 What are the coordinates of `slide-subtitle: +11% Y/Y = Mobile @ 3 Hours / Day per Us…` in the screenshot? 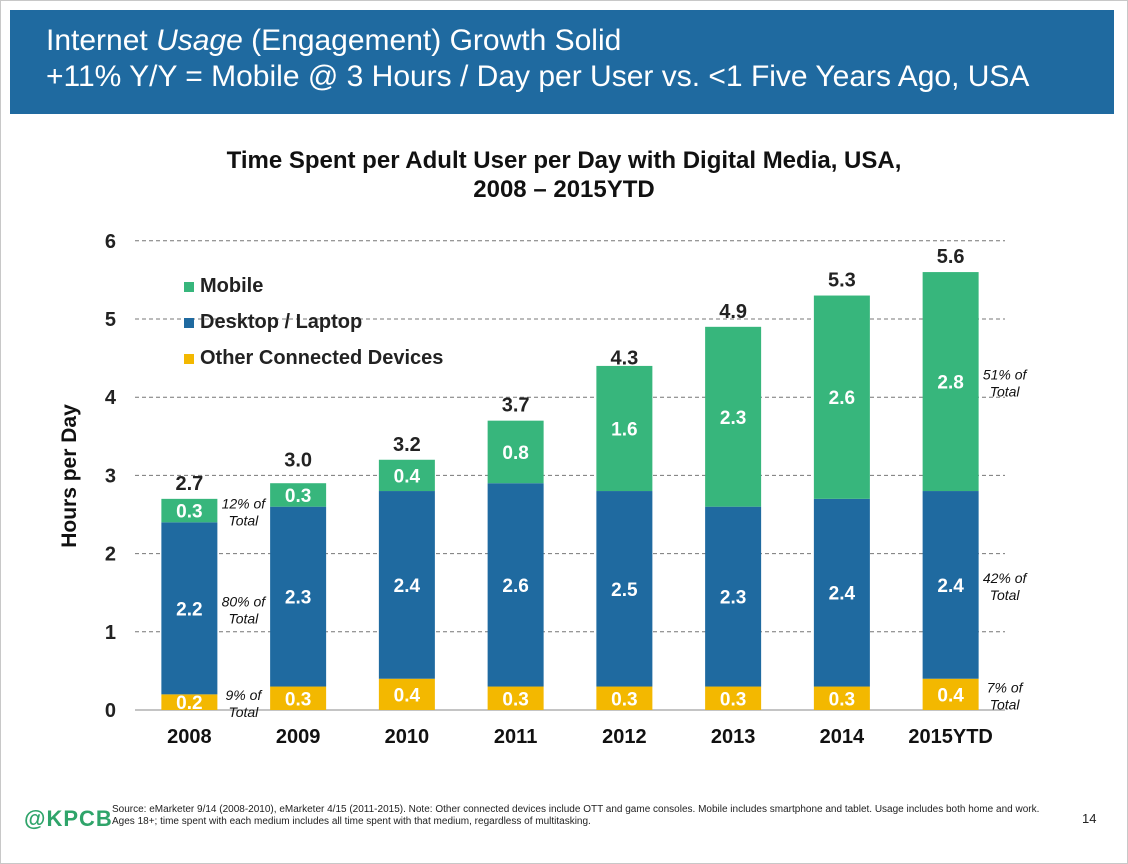 It's located at (538, 76).